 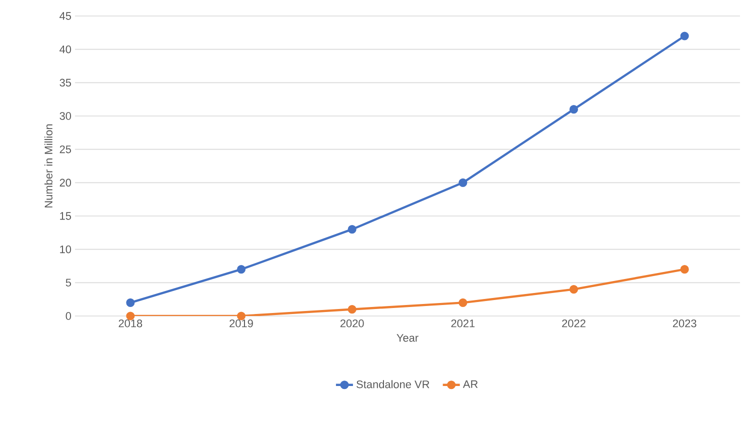 I want to click on y-tick-label: 0, so click(x=69, y=316).